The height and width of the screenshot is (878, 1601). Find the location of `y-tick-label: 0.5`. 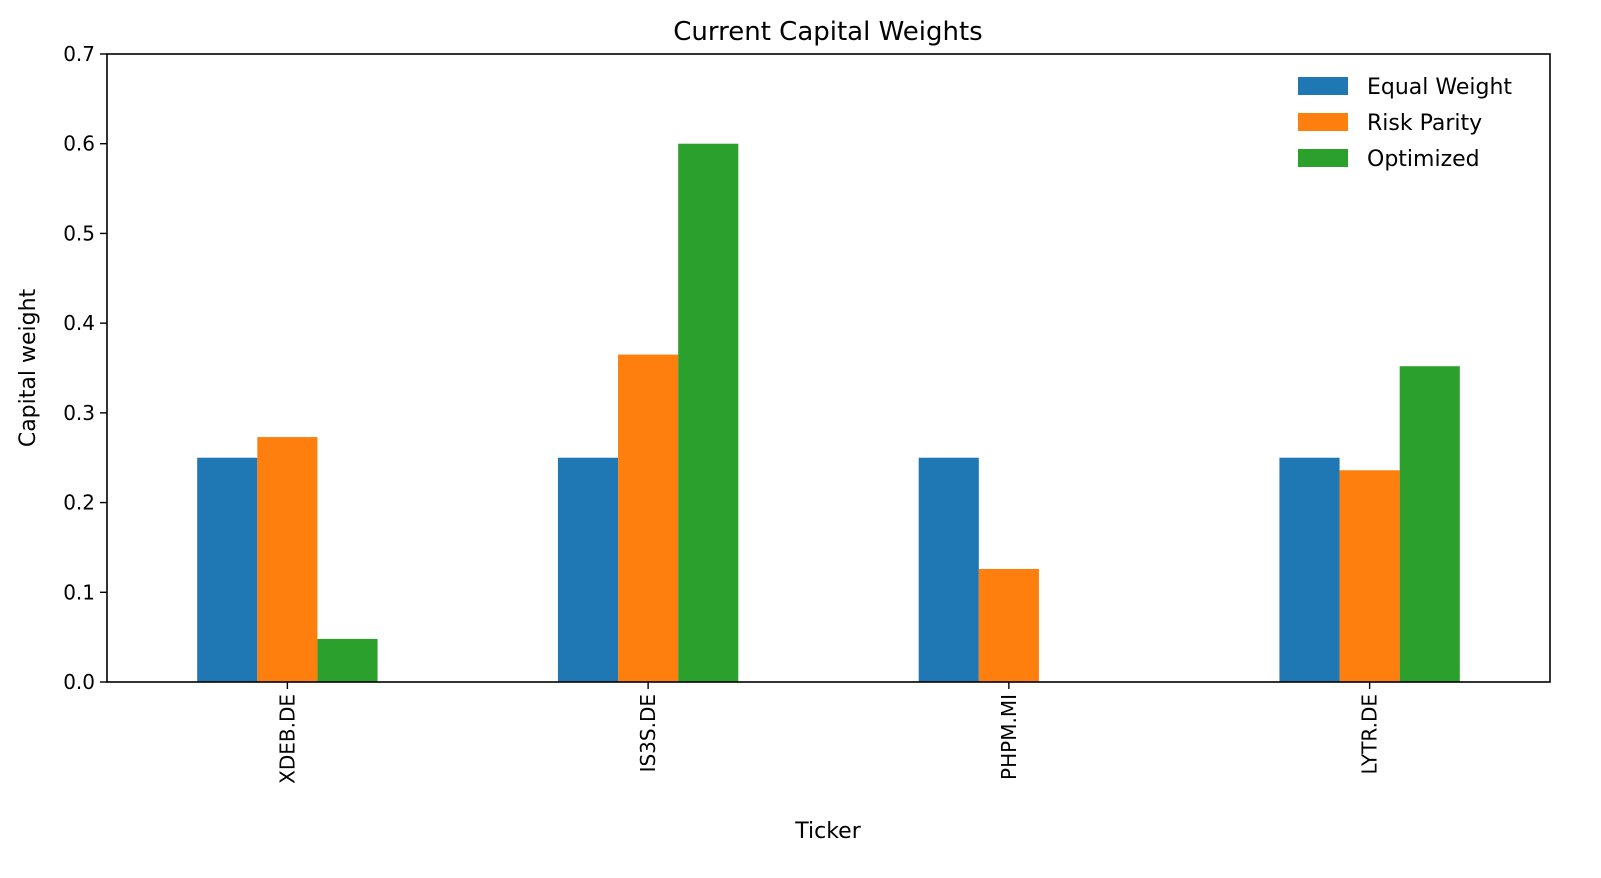

y-tick-label: 0.5 is located at coordinates (79, 233).